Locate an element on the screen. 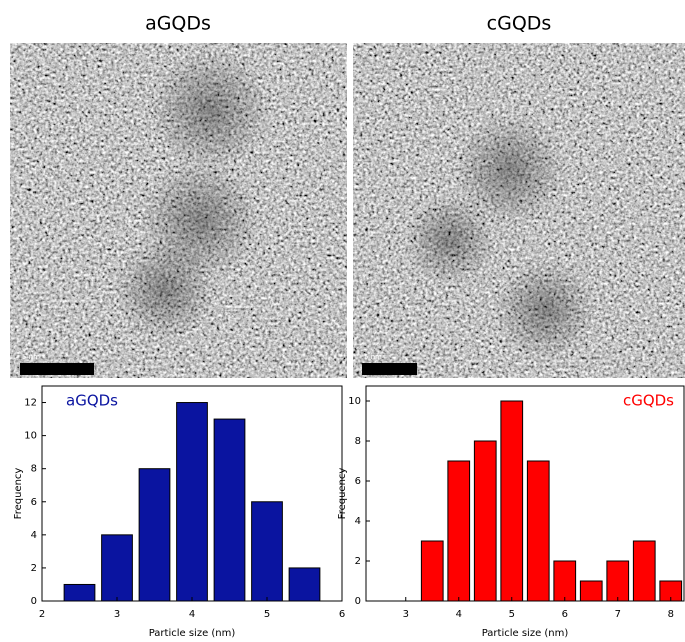 The image size is (685, 642). legend-label: aGQDs is located at coordinates (92, 401).